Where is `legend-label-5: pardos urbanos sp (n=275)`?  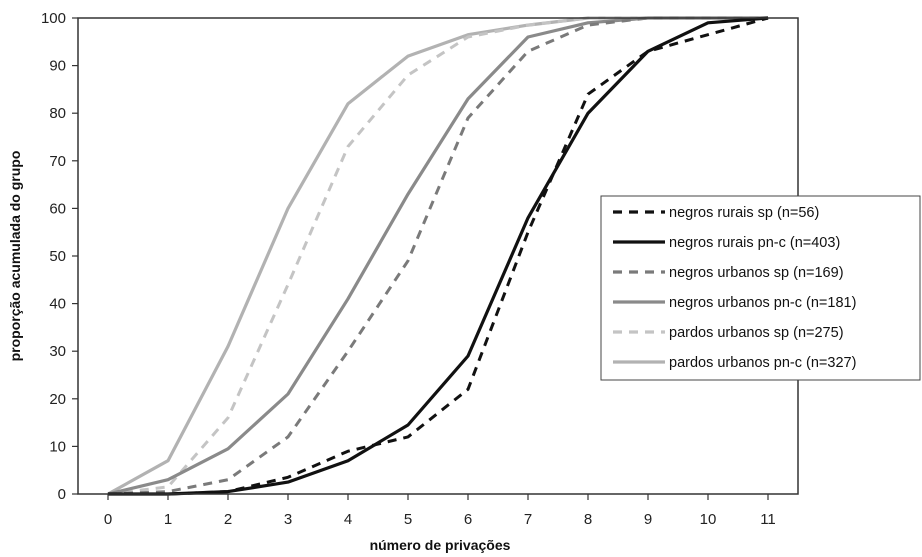 legend-label-5: pardos urbanos sp (n=275) is located at coordinates (756, 333).